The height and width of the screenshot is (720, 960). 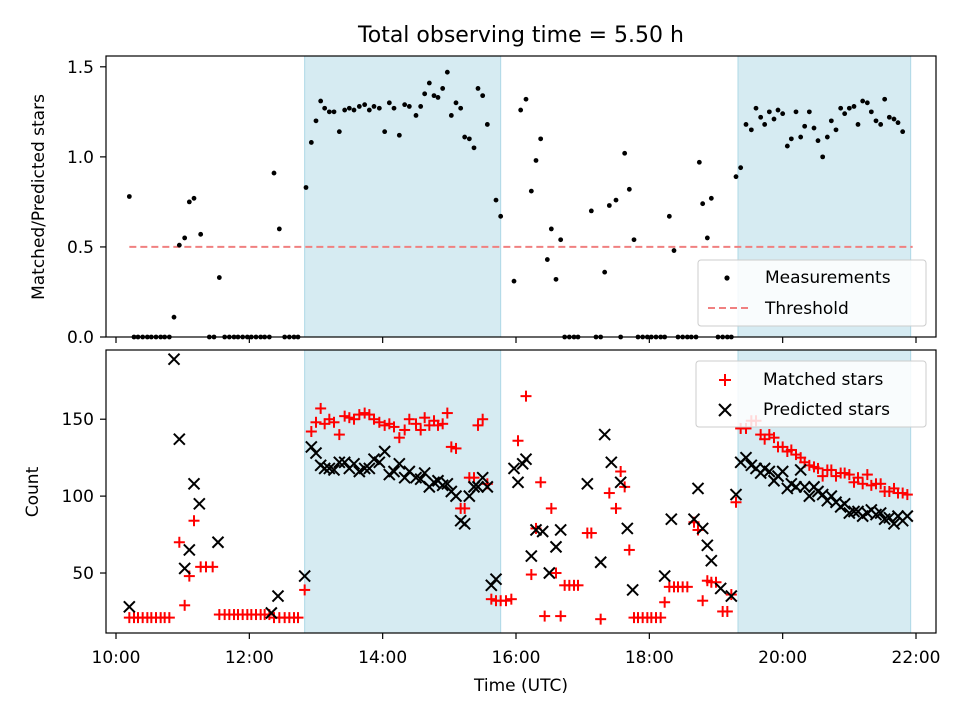 I want to click on bottom-legend-box, so click(x=811, y=394).